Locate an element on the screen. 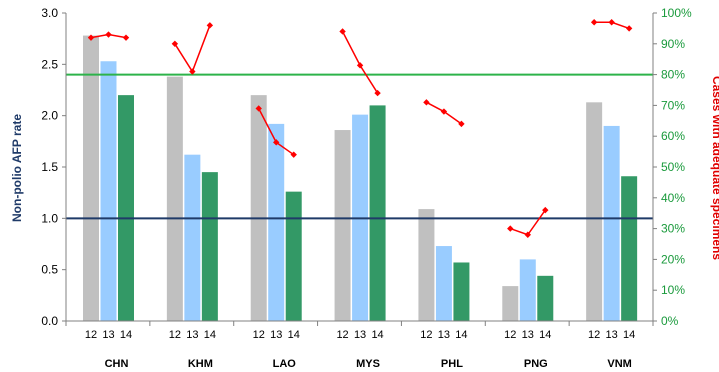  year-tick-chn-13: 13 is located at coordinates (108, 335).